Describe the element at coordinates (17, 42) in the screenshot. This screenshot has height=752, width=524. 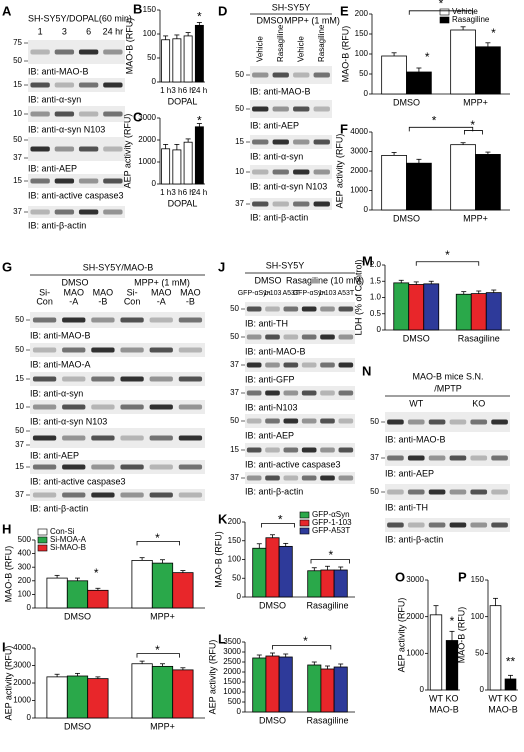
I see `mw-marker: 75` at that location.